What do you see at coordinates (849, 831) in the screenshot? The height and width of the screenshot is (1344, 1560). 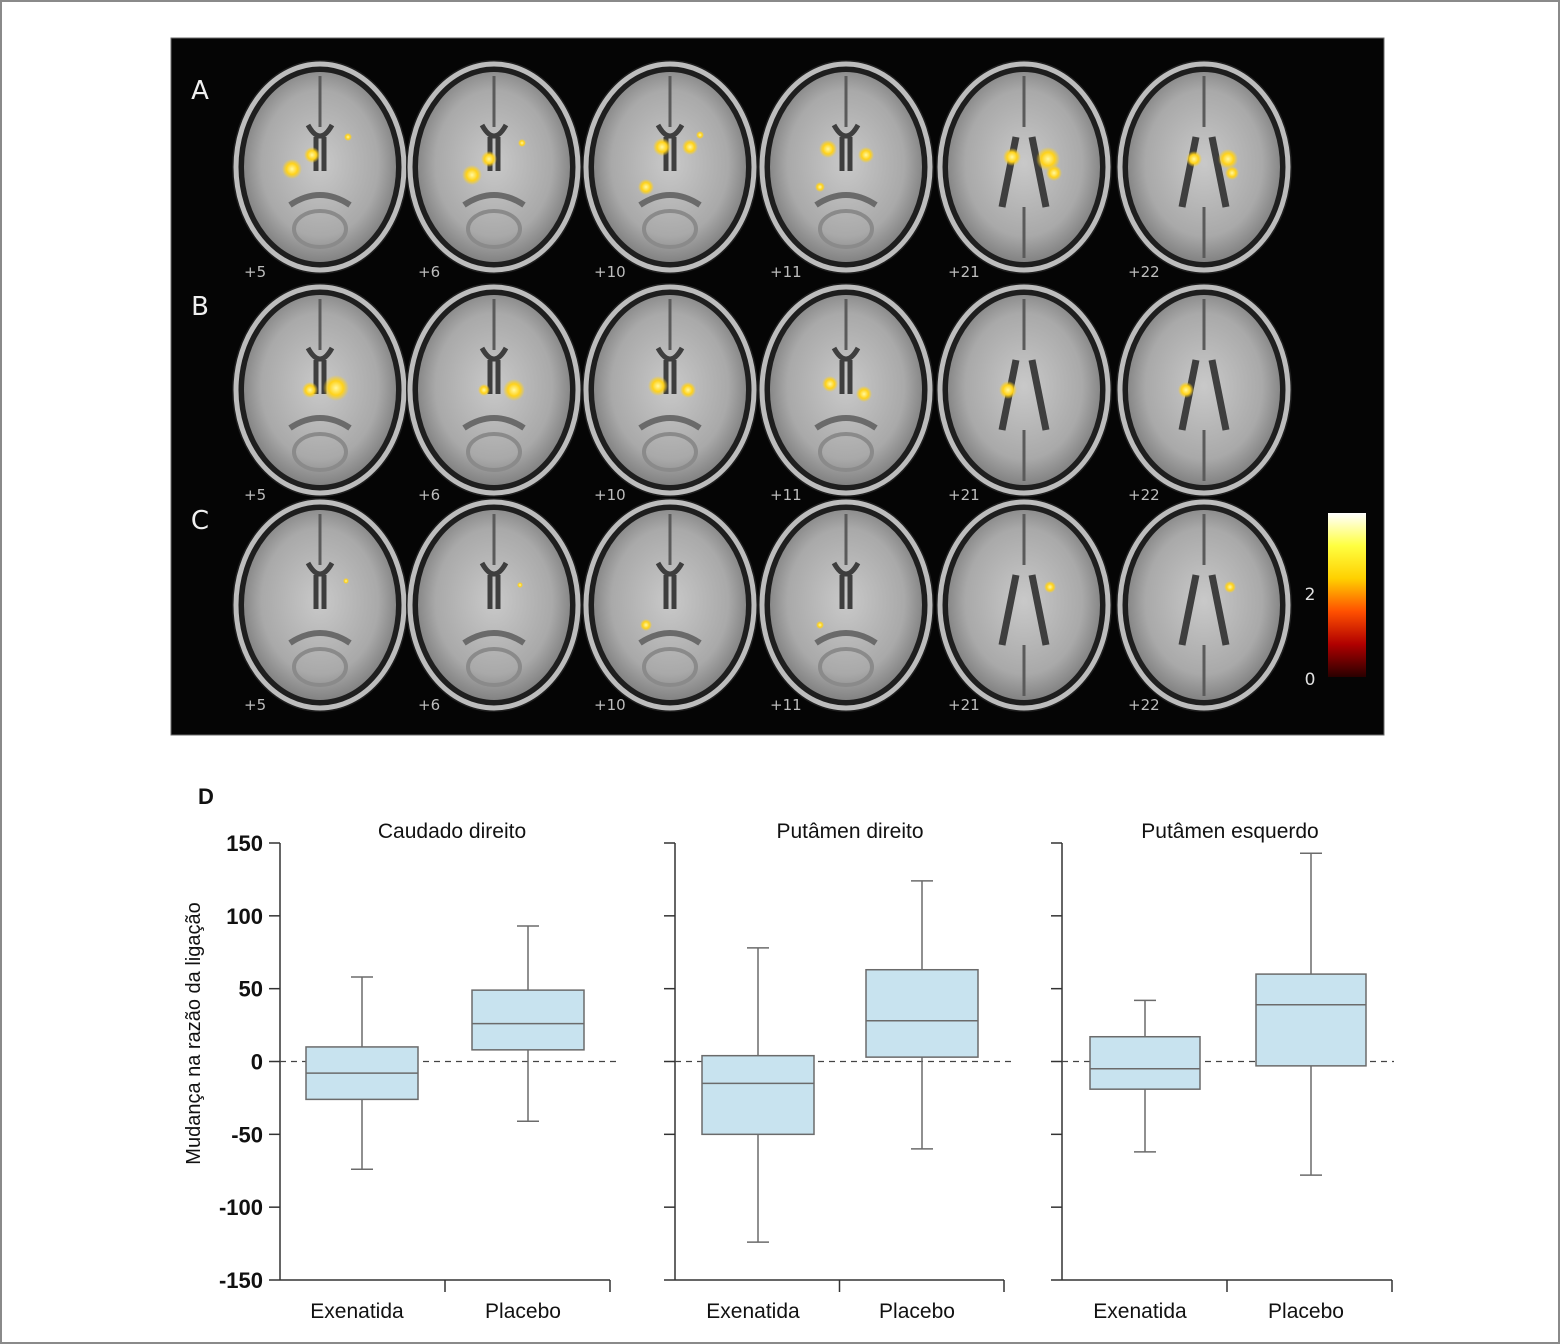 I see `panel-title: Putâmen direito` at bounding box center [849, 831].